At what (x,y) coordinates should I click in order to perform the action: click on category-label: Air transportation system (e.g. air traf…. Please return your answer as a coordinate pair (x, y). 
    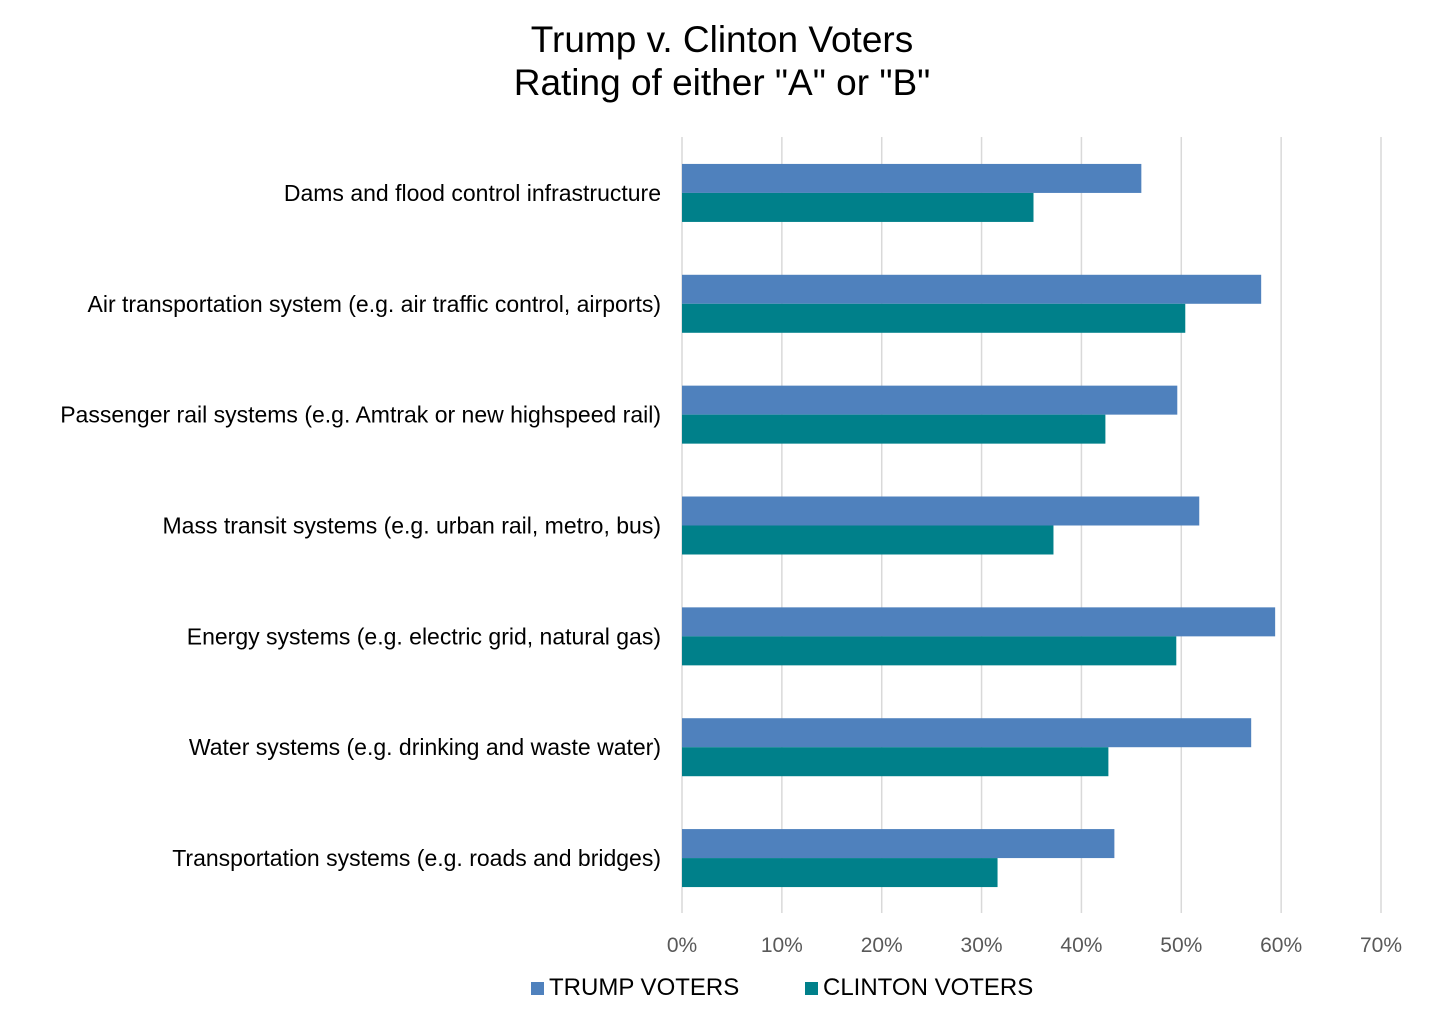
    Looking at the image, I should click on (375, 304).